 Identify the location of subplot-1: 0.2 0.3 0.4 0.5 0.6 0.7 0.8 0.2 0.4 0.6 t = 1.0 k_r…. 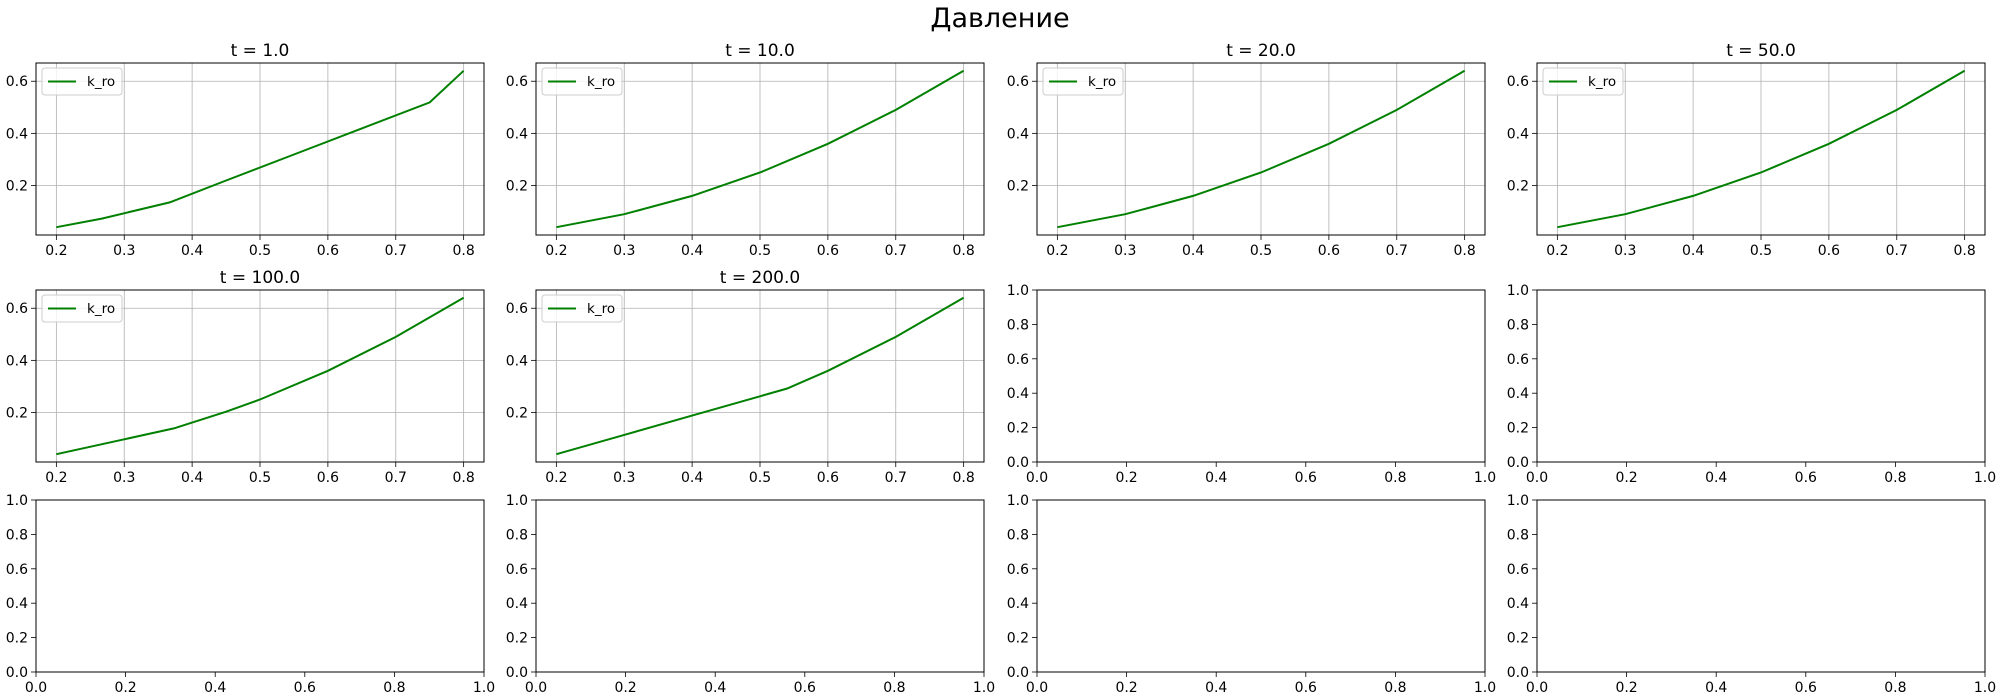
(245, 150).